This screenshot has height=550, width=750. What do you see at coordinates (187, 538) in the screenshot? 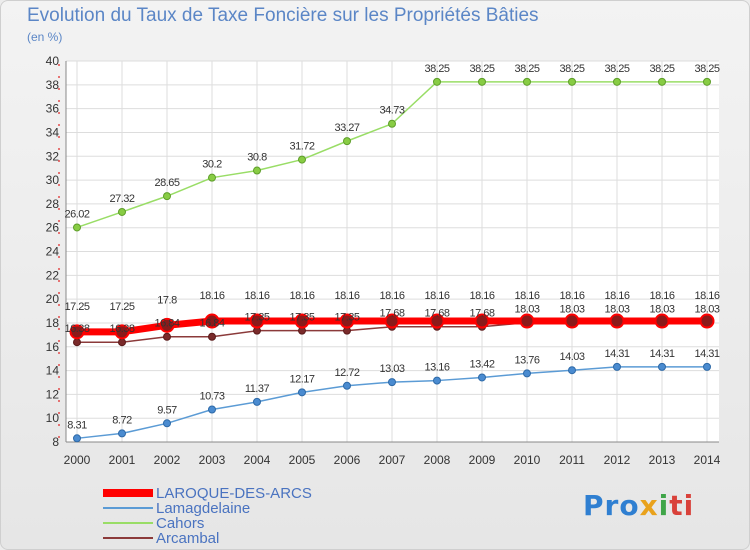
I see `legend-label: Arcambal` at bounding box center [187, 538].